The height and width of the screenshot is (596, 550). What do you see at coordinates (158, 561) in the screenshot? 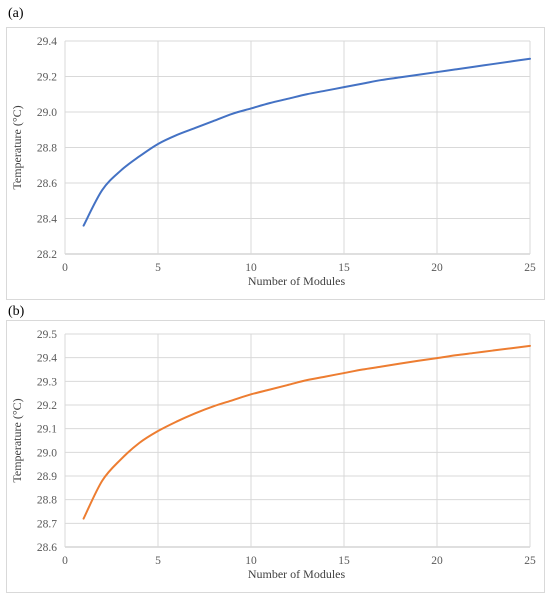
I see `chart-b-x-tick-label: 5` at bounding box center [158, 561].